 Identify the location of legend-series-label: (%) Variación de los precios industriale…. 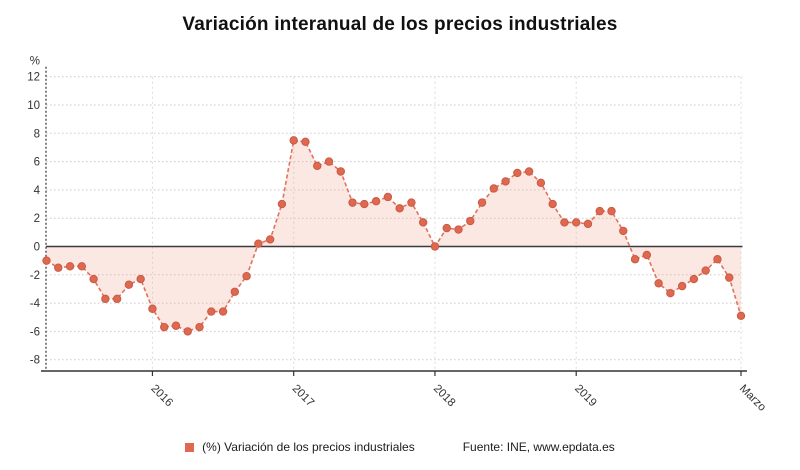
(308, 447).